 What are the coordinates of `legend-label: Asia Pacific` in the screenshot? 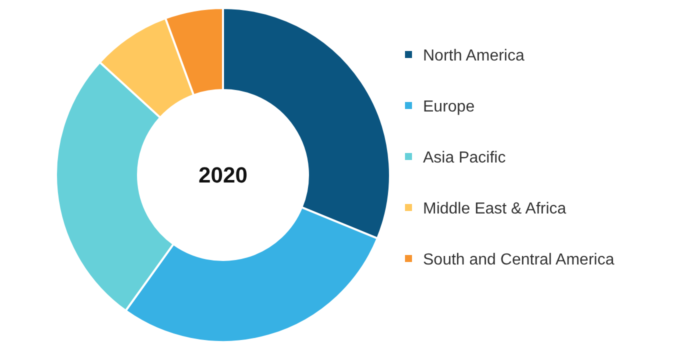 It's located at (464, 158).